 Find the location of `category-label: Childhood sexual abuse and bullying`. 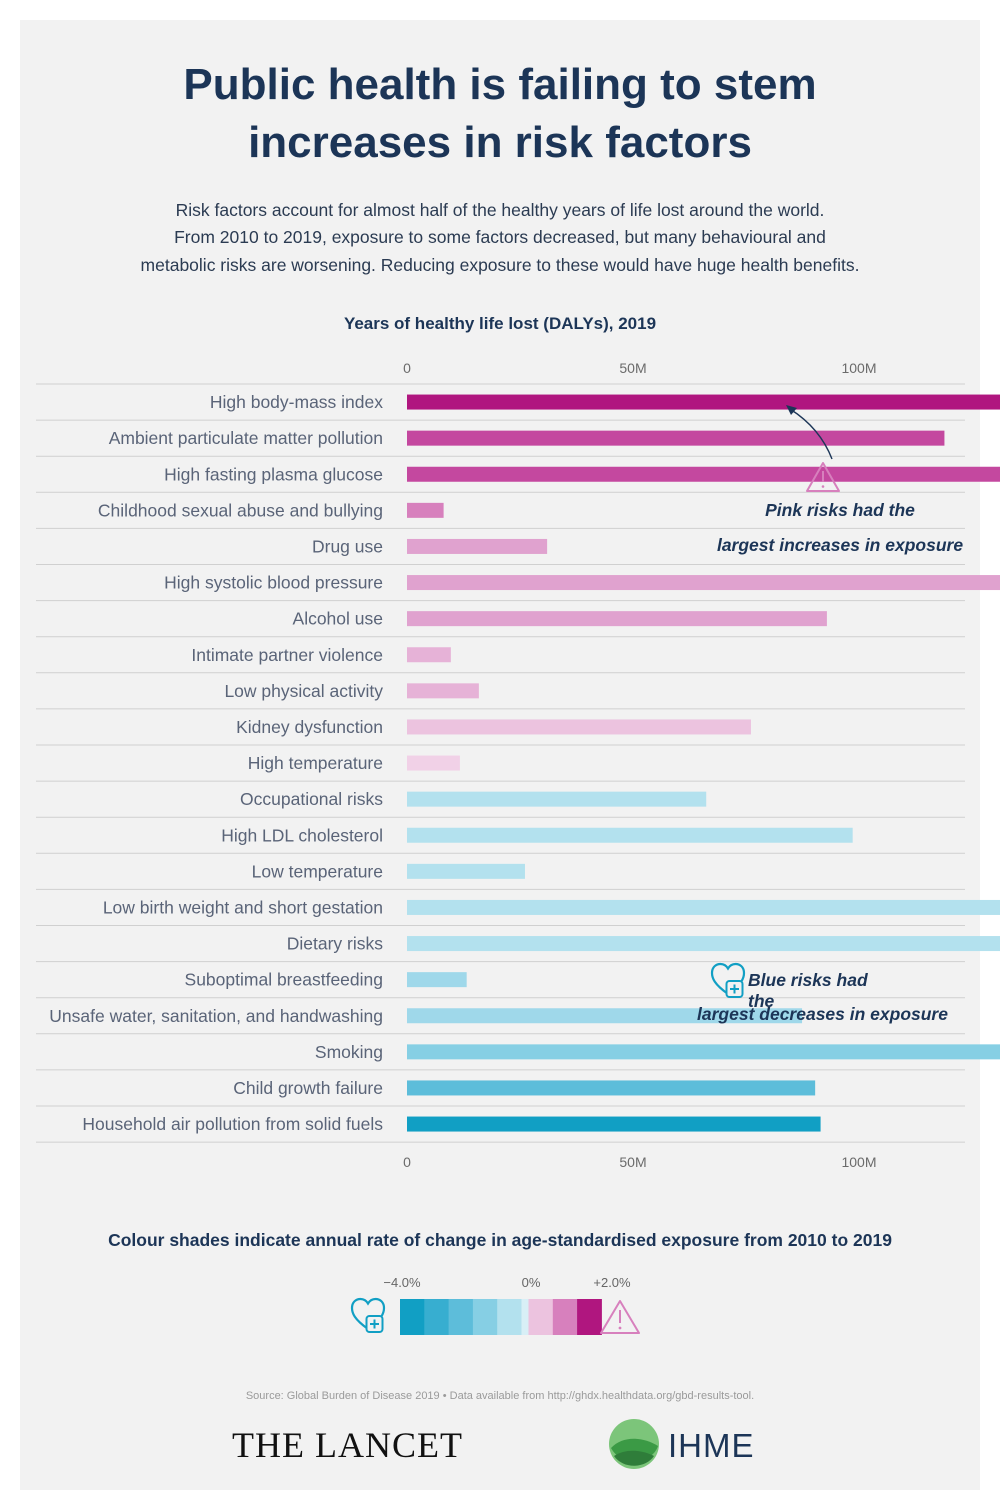

category-label: Childhood sexual abuse and bullying is located at coordinates (240, 510).